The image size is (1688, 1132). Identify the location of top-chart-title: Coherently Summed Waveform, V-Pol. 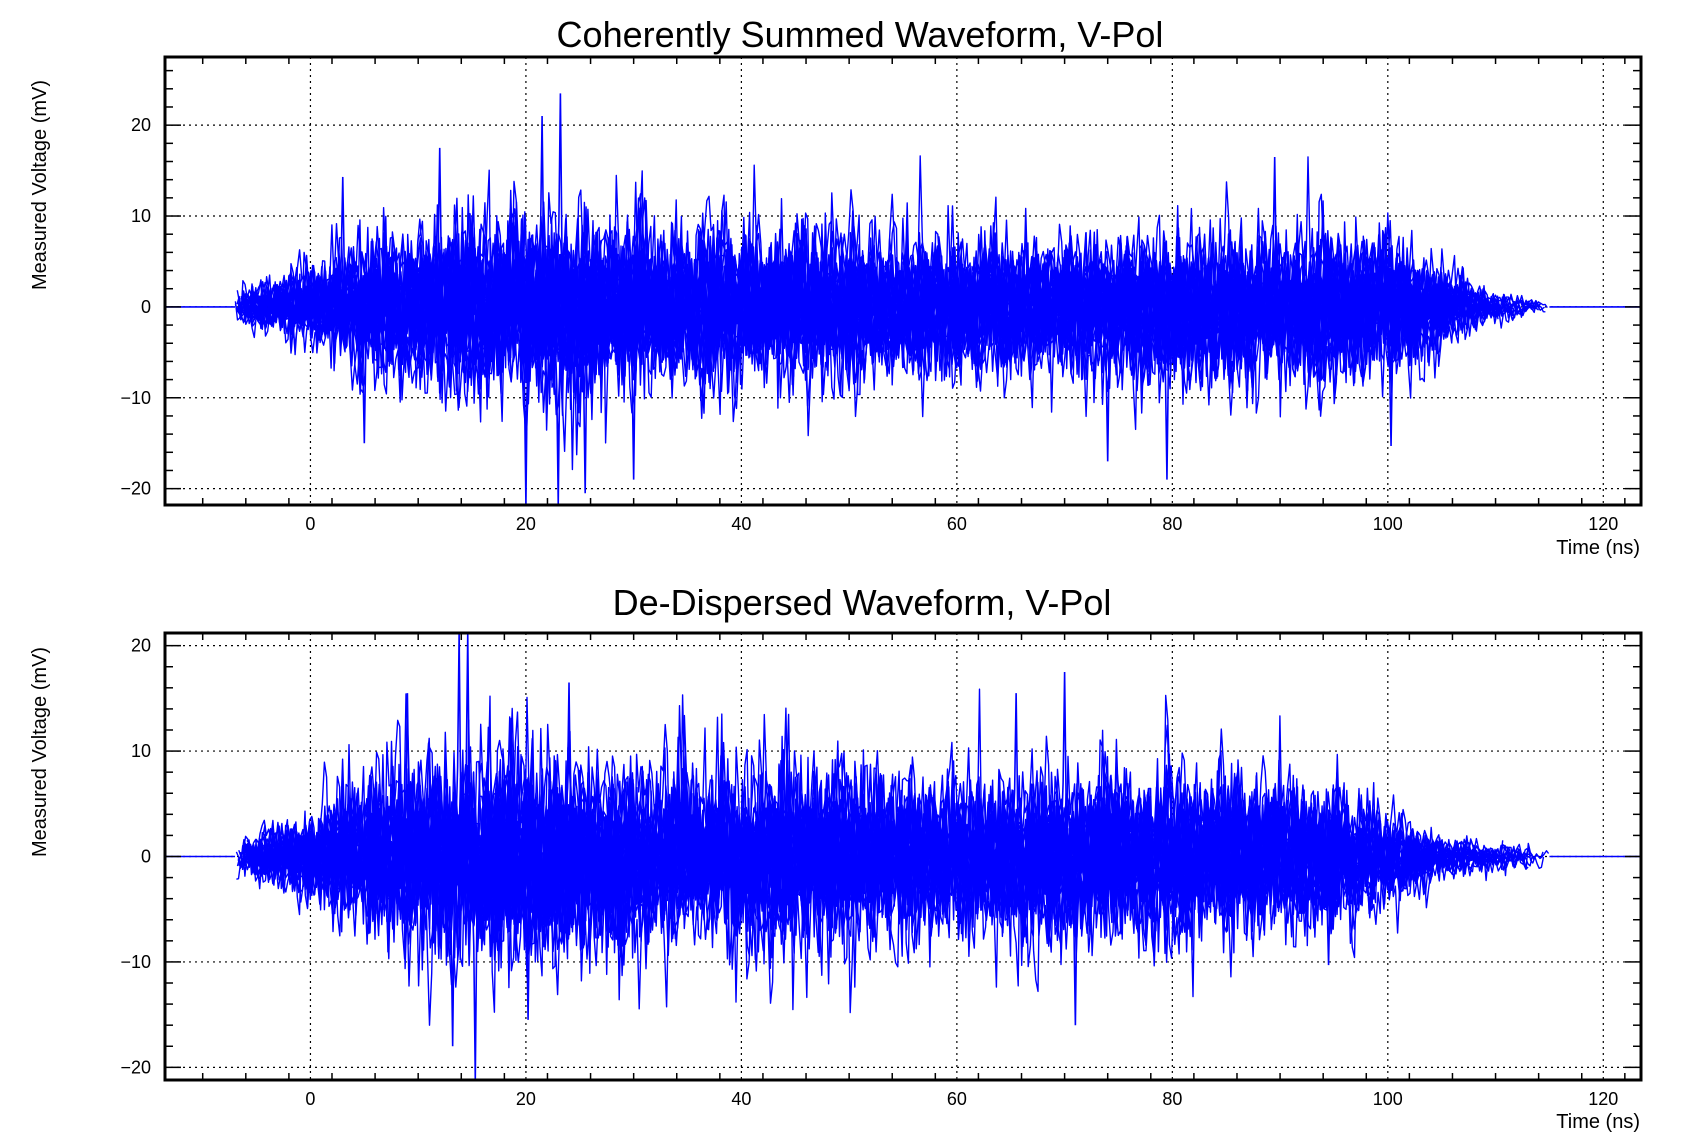
(860, 34).